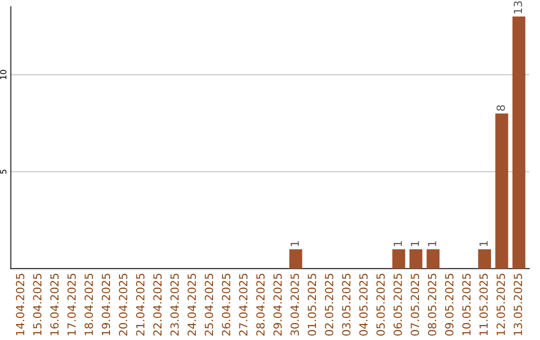 The height and width of the screenshot is (340, 540). I want to click on data-label: 8, so click(500, 108).